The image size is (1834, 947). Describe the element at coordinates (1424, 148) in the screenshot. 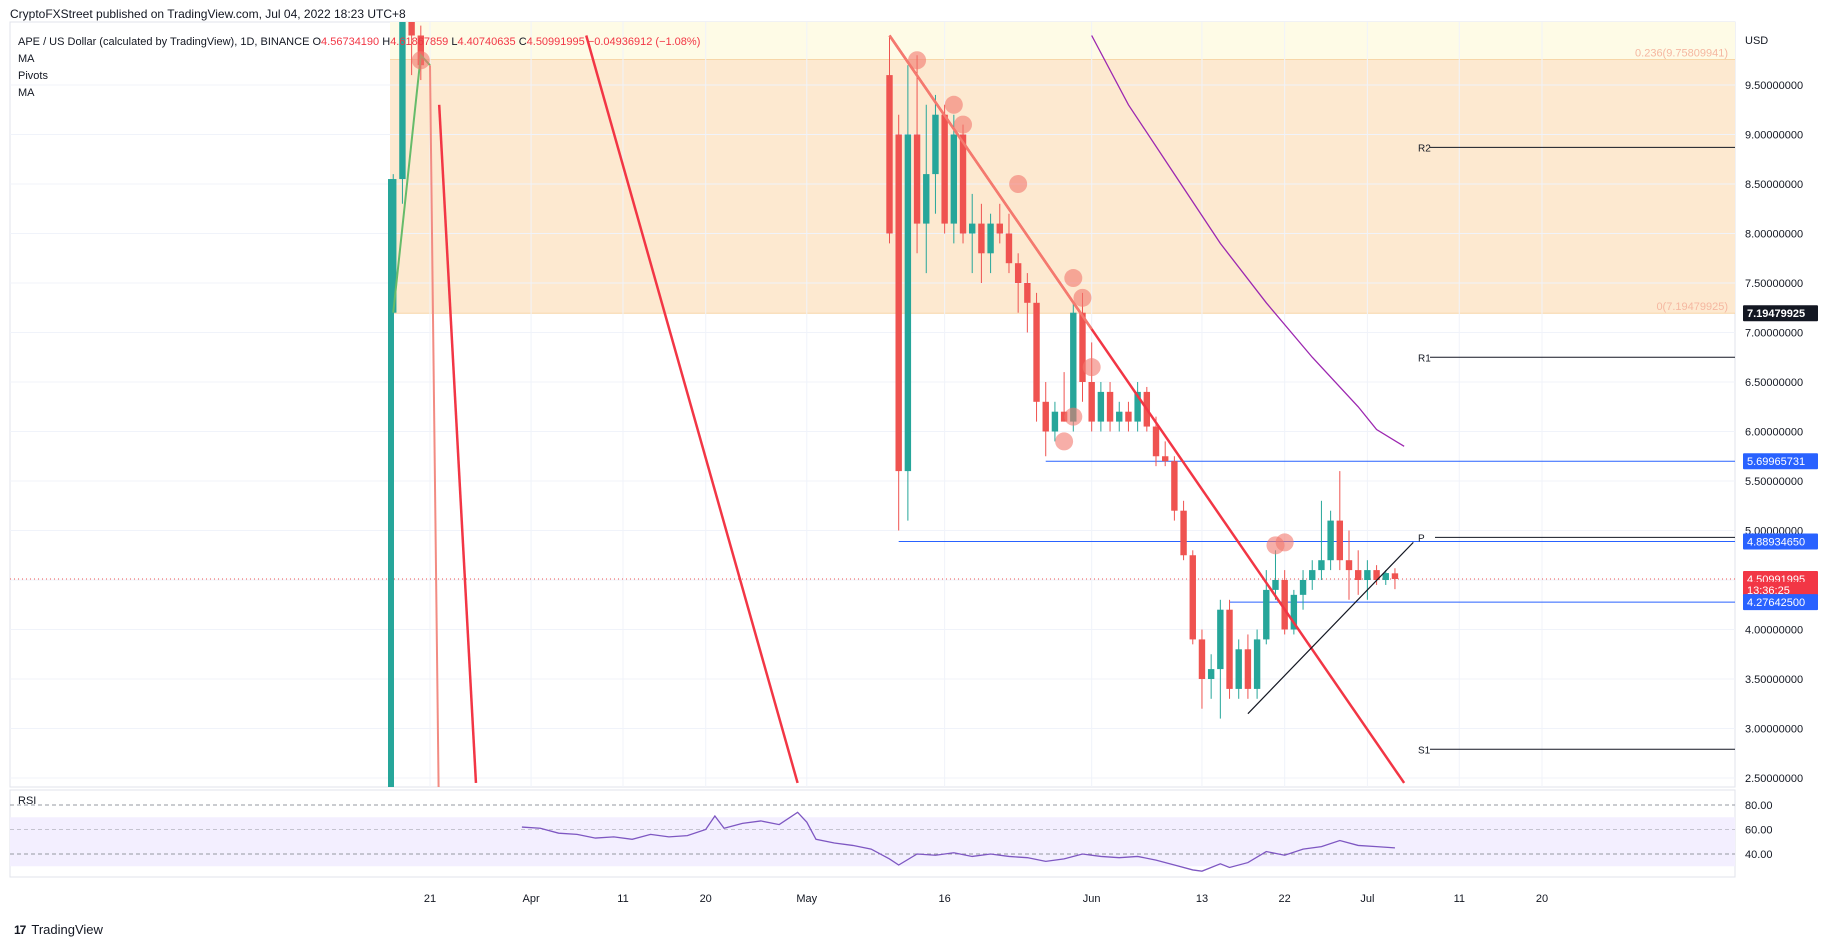

I see `pivot-label: R2` at that location.